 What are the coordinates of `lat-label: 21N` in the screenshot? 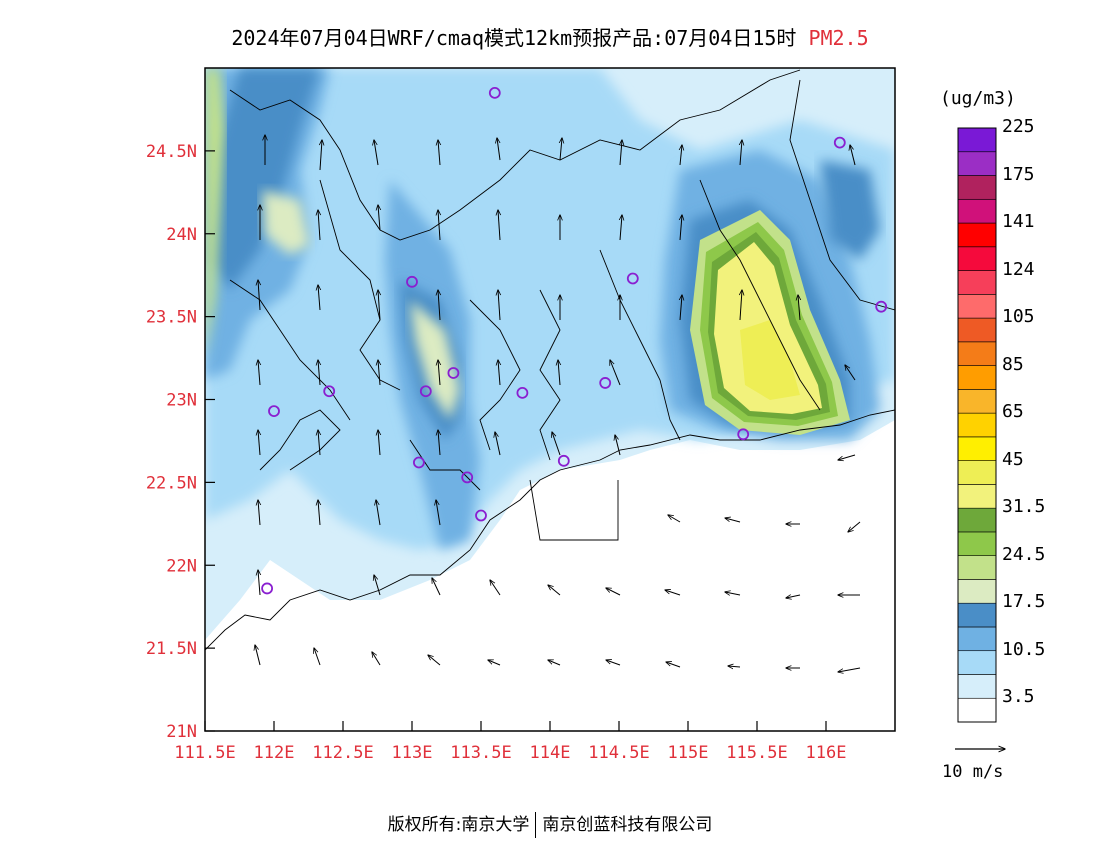 It's located at (181, 732).